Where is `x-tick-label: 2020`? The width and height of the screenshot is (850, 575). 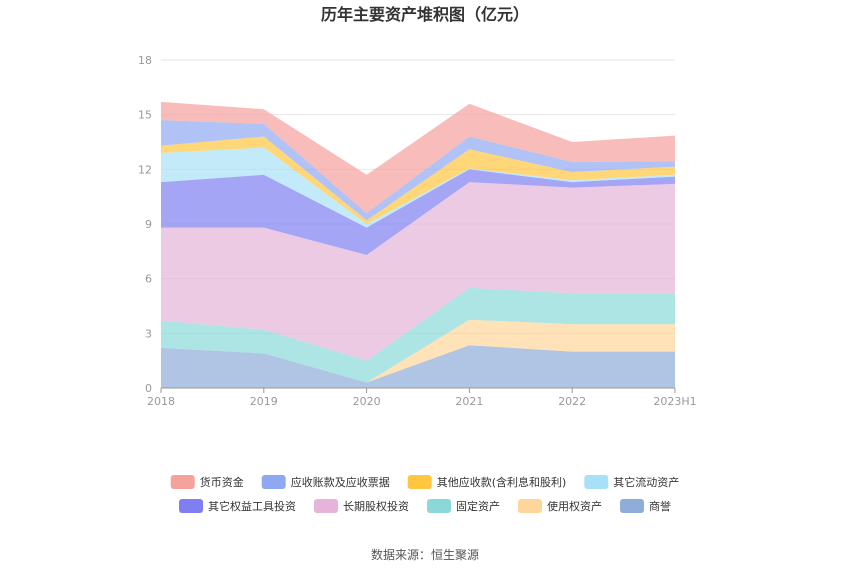 x-tick-label: 2020 is located at coordinates (367, 401).